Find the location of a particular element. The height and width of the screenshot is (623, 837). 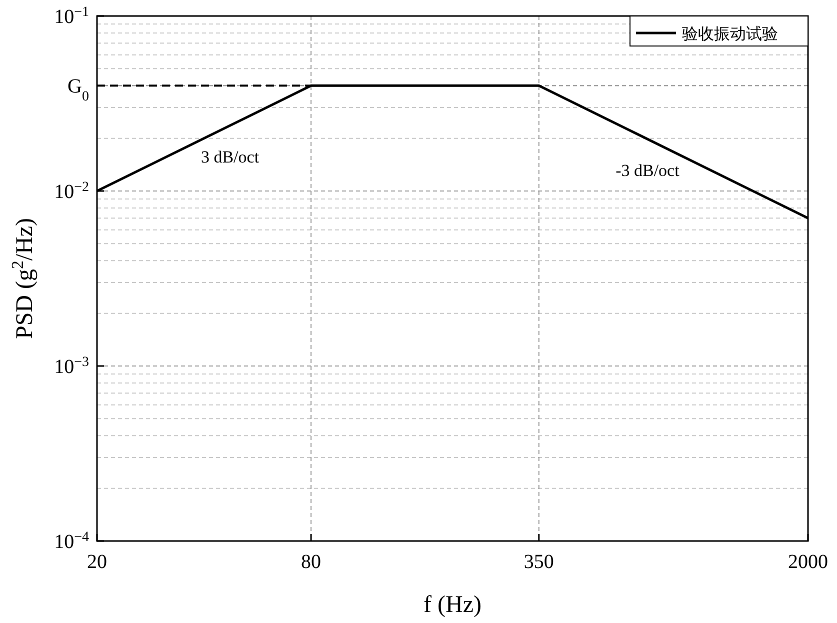

y-tick-label: 10$^{−3}$ is located at coordinates (71, 366).